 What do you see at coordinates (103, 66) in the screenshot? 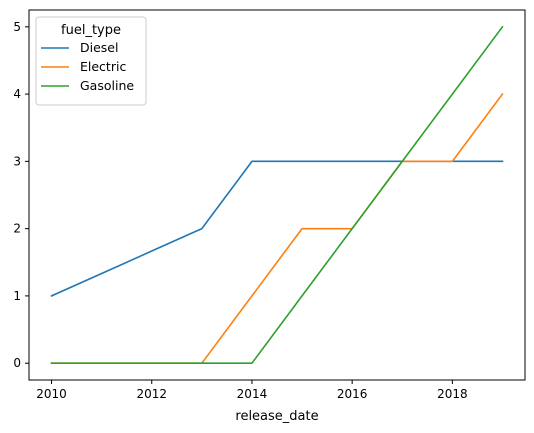
I see `legend-label-electric: Electric` at bounding box center [103, 66].